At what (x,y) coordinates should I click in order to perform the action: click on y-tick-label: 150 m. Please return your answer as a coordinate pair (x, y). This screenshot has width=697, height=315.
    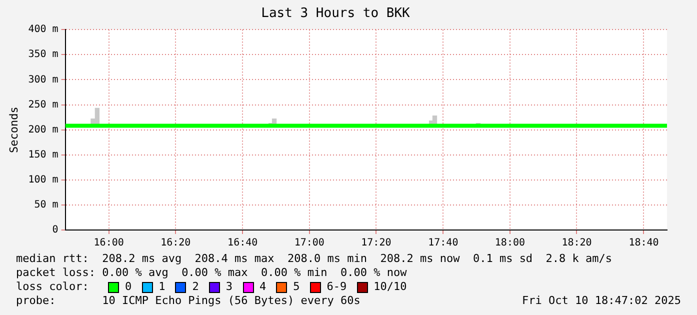
    Looking at the image, I should click on (43, 154).